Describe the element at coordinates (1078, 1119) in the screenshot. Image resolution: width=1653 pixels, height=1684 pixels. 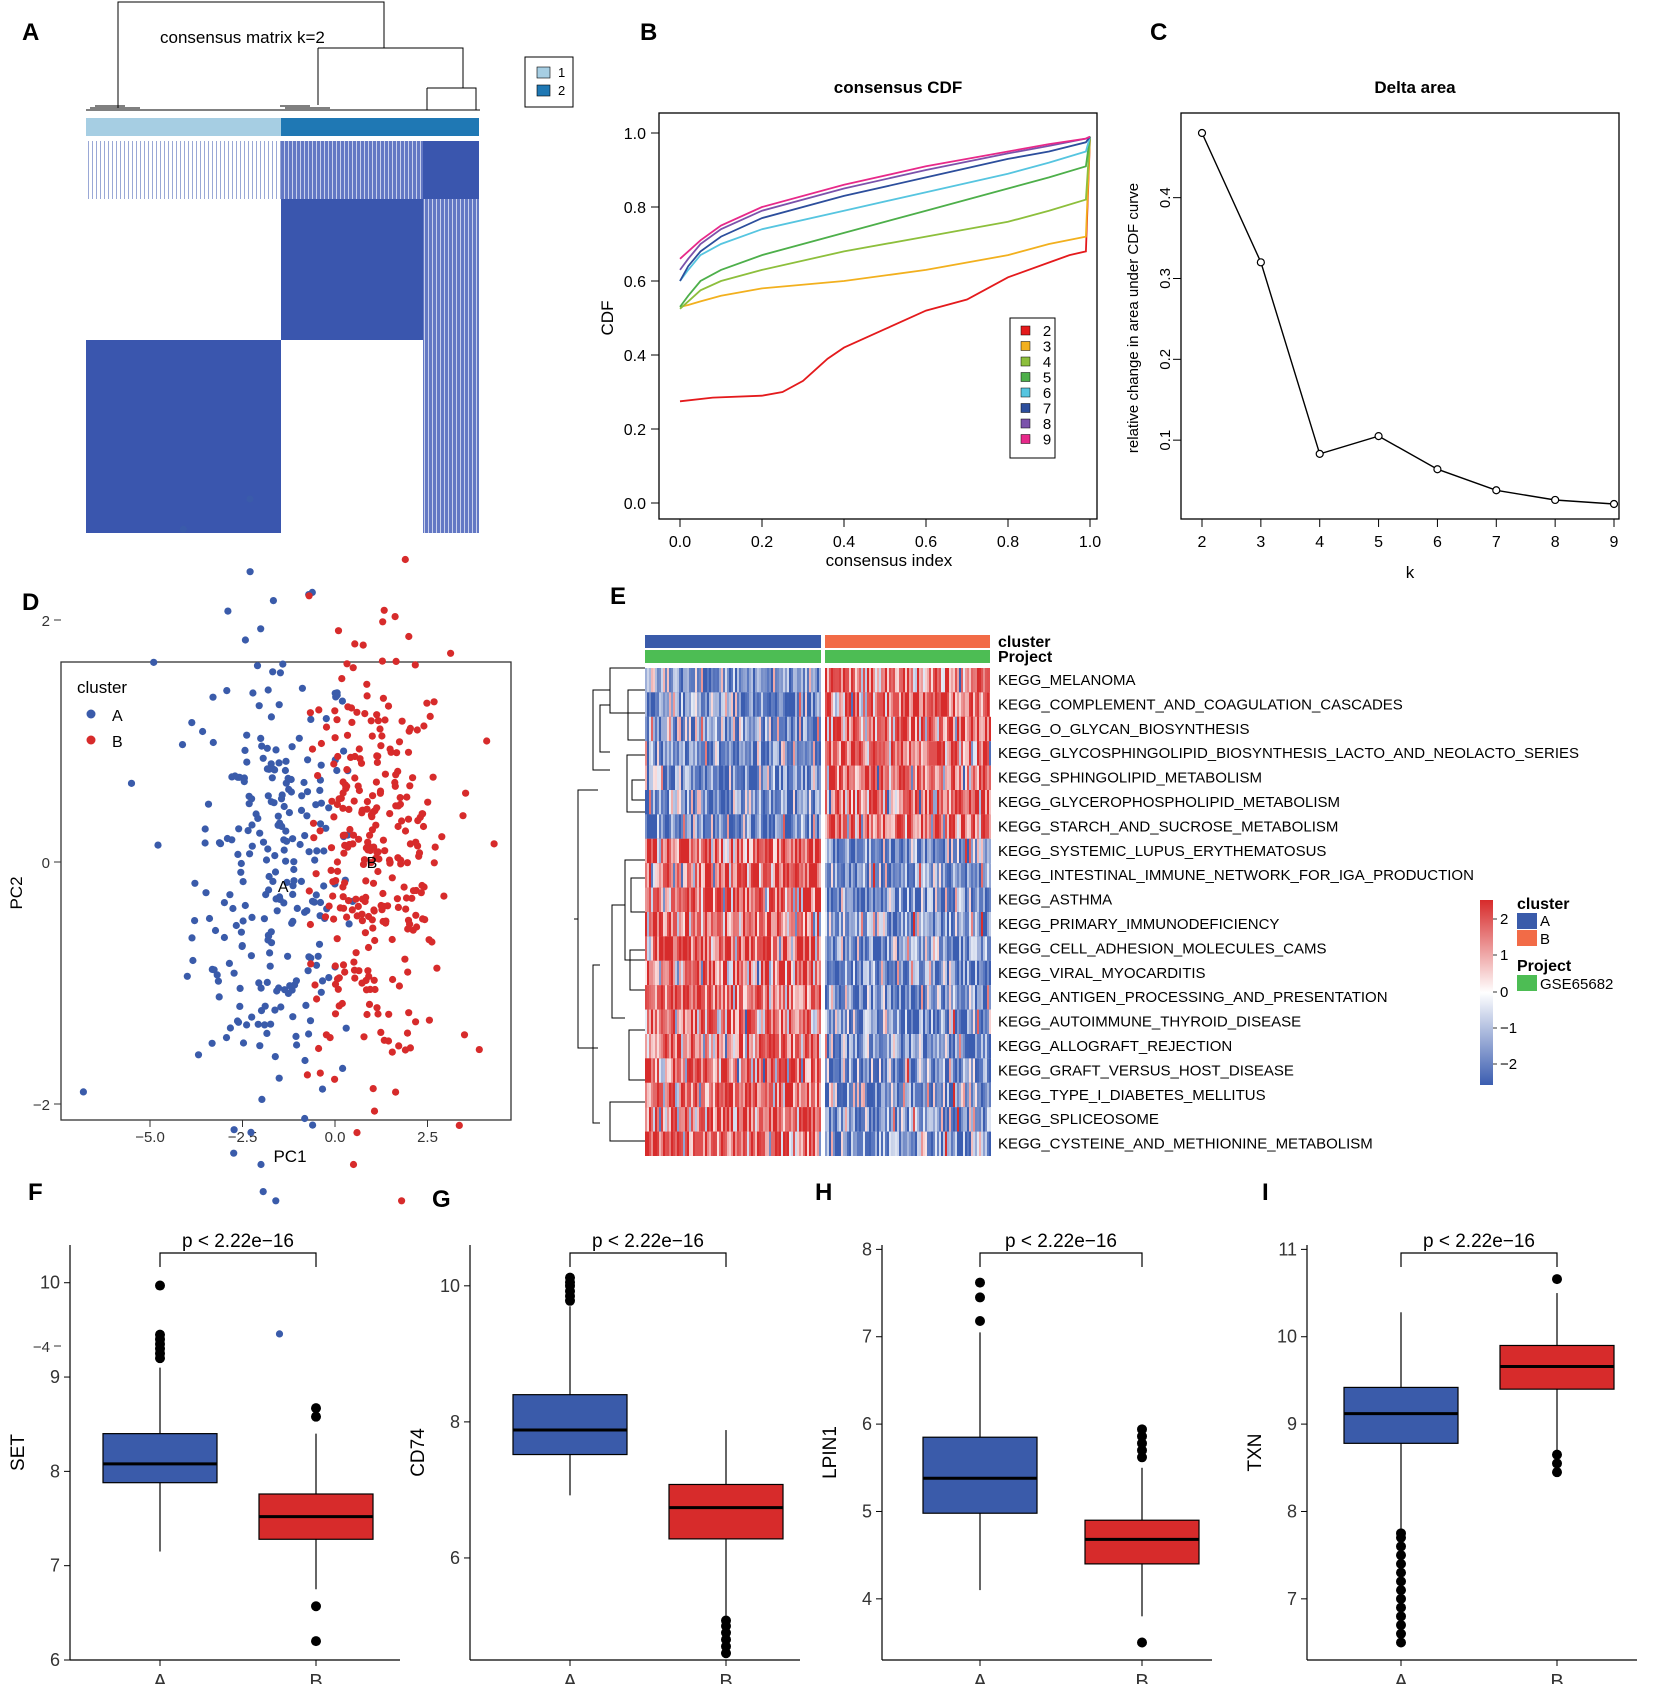
I see `heat-row-label: KEGG_SPLICEOSOME` at that location.